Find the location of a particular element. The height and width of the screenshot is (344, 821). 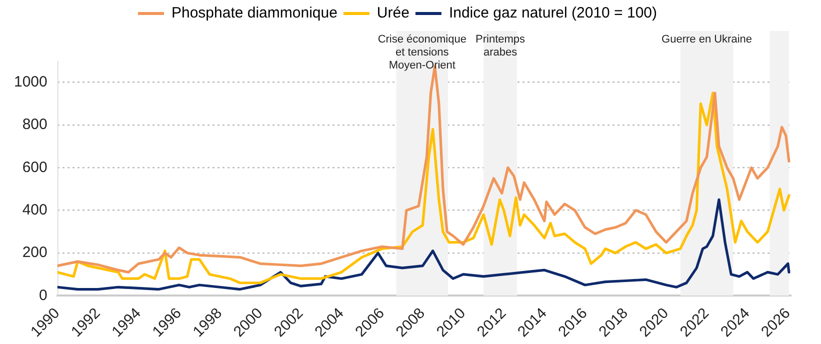

legend-label: Phosphate diammonique is located at coordinates (254, 13).